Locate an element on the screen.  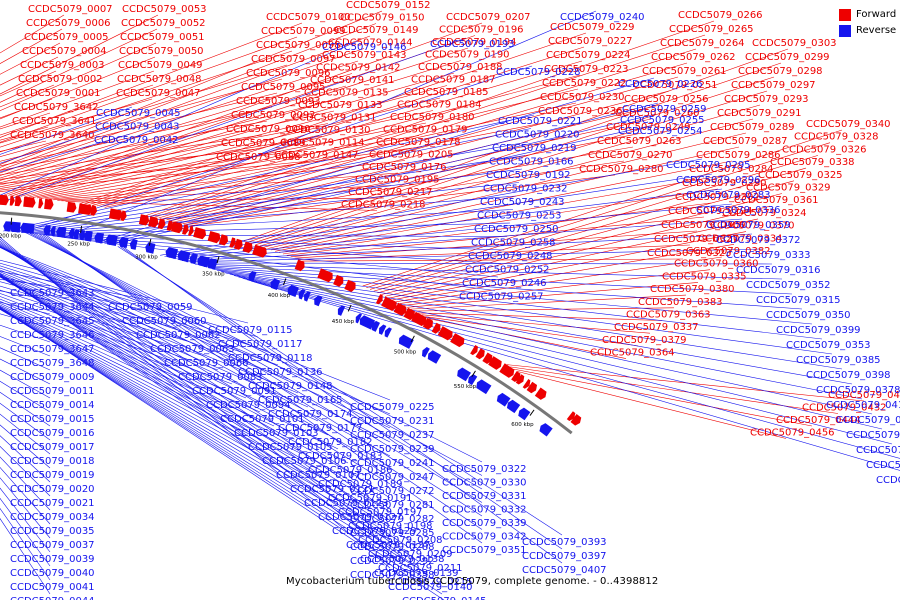
gene-label: CCDC5079_0138 is located at coordinates (402, 559).